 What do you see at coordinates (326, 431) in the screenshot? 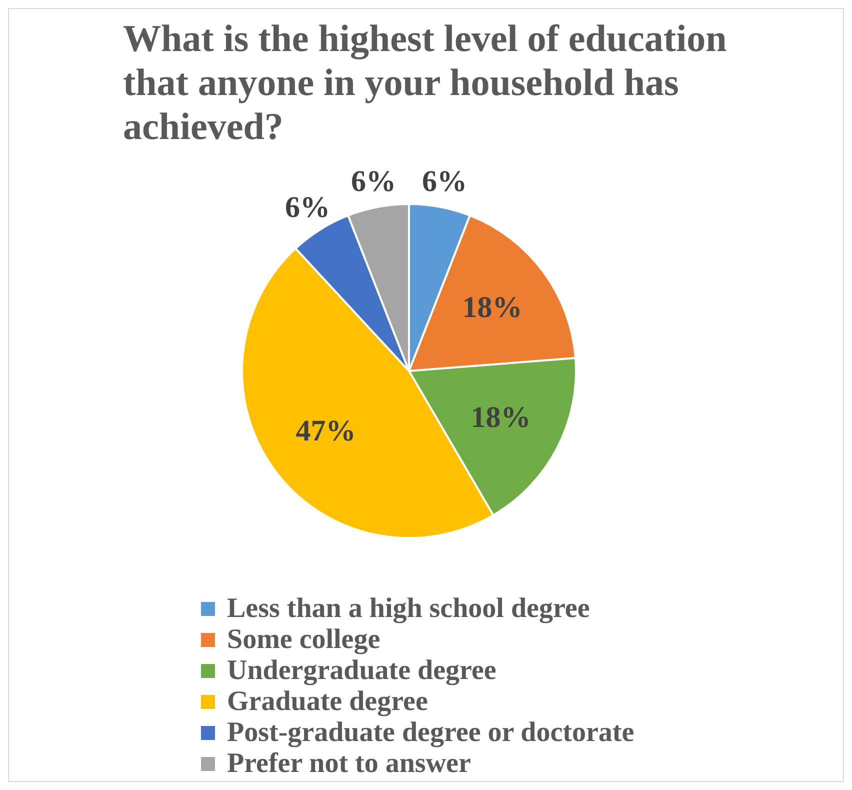
I see `data-label: 47%` at bounding box center [326, 431].